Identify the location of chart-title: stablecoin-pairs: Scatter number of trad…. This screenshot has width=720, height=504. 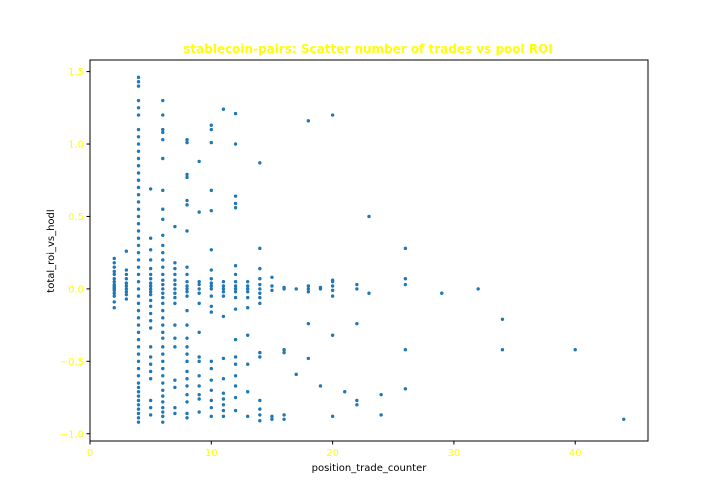
(368, 49).